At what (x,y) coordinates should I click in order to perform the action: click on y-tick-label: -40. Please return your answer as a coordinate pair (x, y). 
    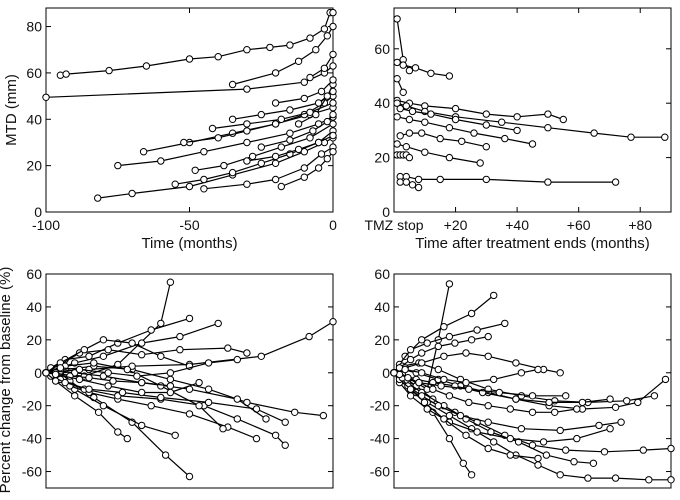
    Looking at the image, I should click on (32, 439).